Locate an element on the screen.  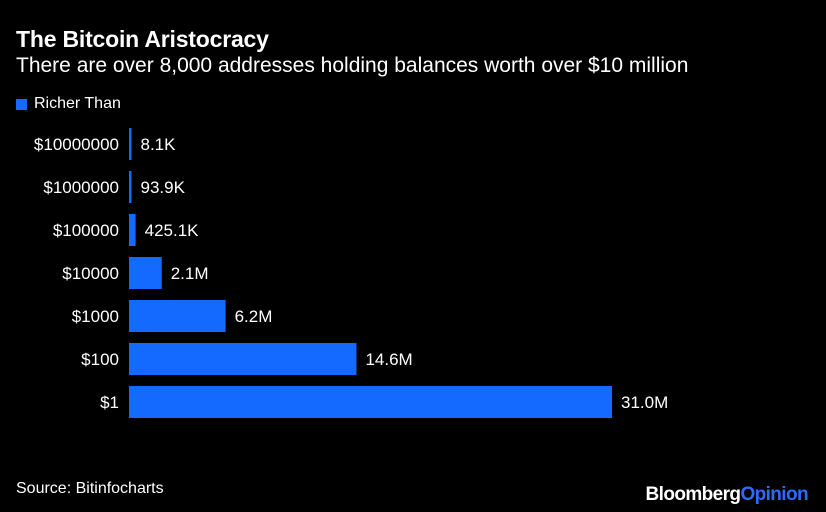
y-tick-label: $10000000 is located at coordinates (76, 144).